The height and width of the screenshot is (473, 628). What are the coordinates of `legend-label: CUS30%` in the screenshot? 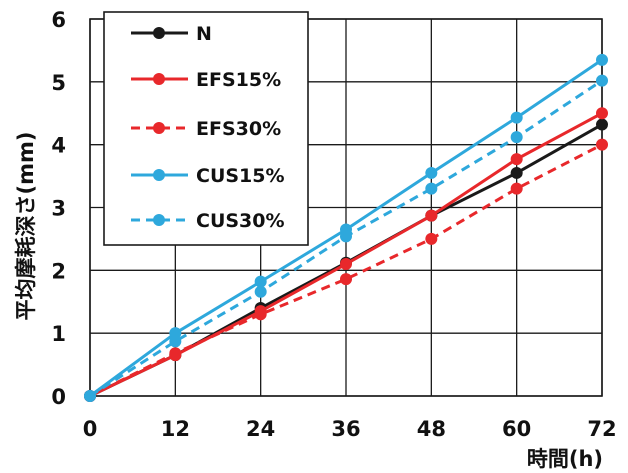 It's located at (240, 221).